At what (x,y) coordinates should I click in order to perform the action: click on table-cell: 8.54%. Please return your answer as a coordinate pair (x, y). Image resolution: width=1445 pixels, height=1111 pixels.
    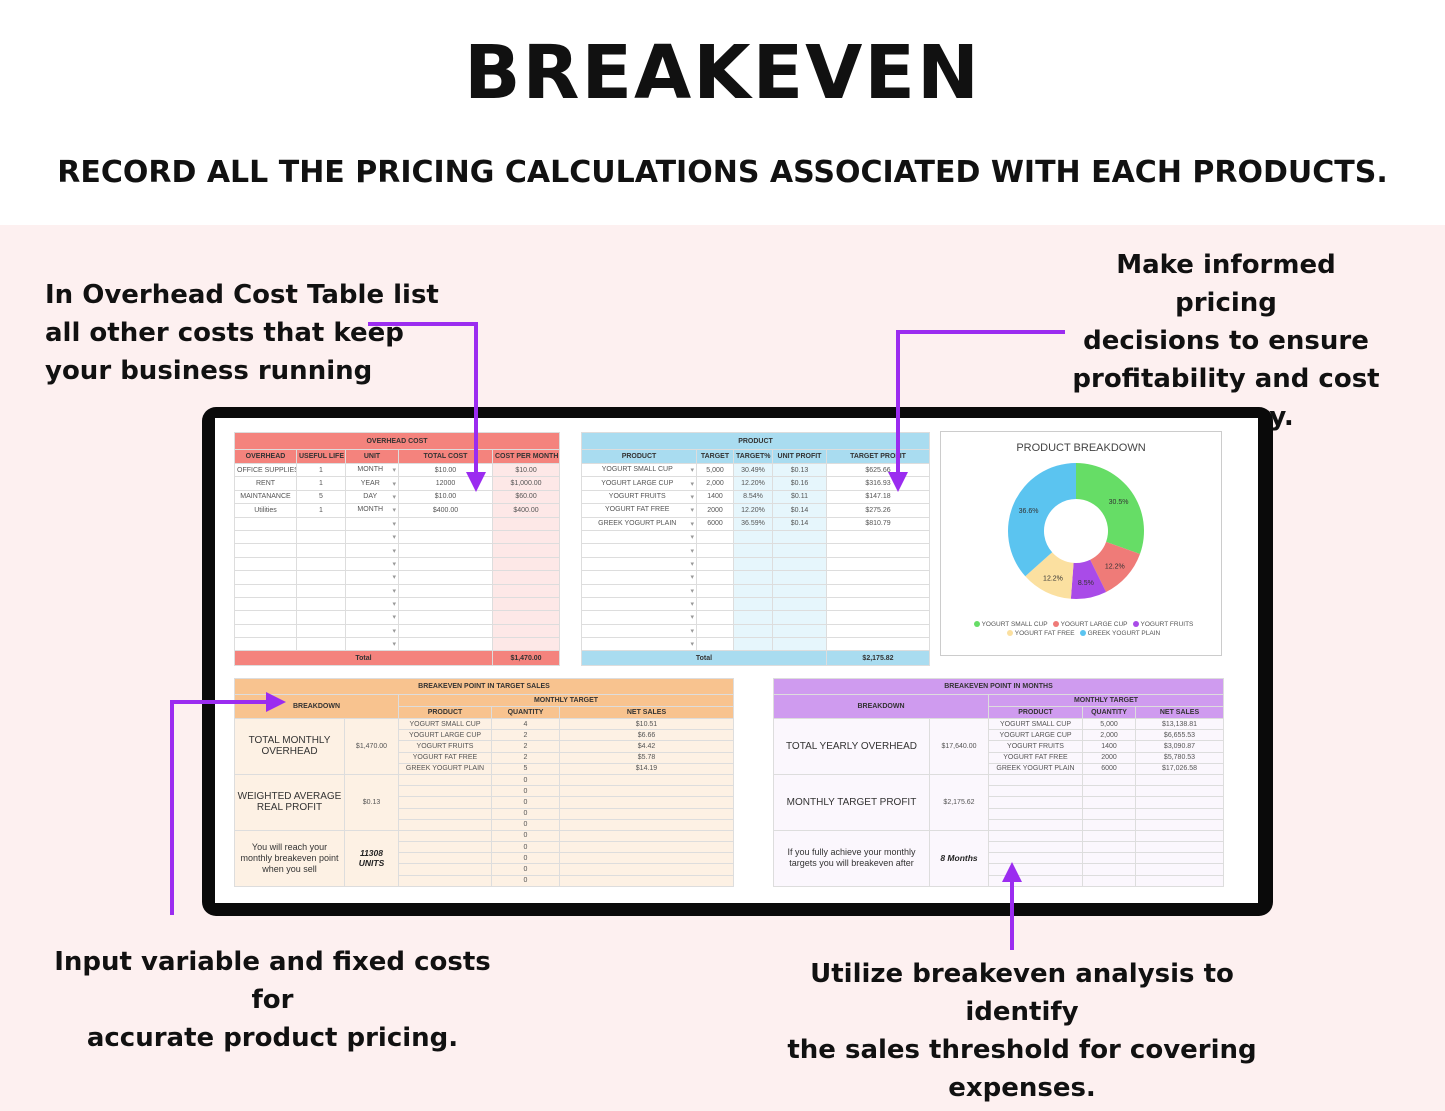
    Looking at the image, I should click on (753, 497).